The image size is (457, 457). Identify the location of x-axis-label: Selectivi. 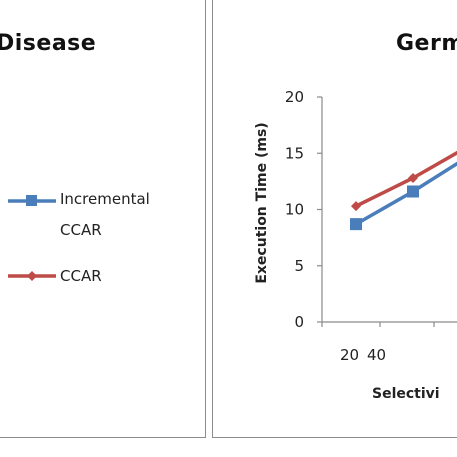
(406, 394).